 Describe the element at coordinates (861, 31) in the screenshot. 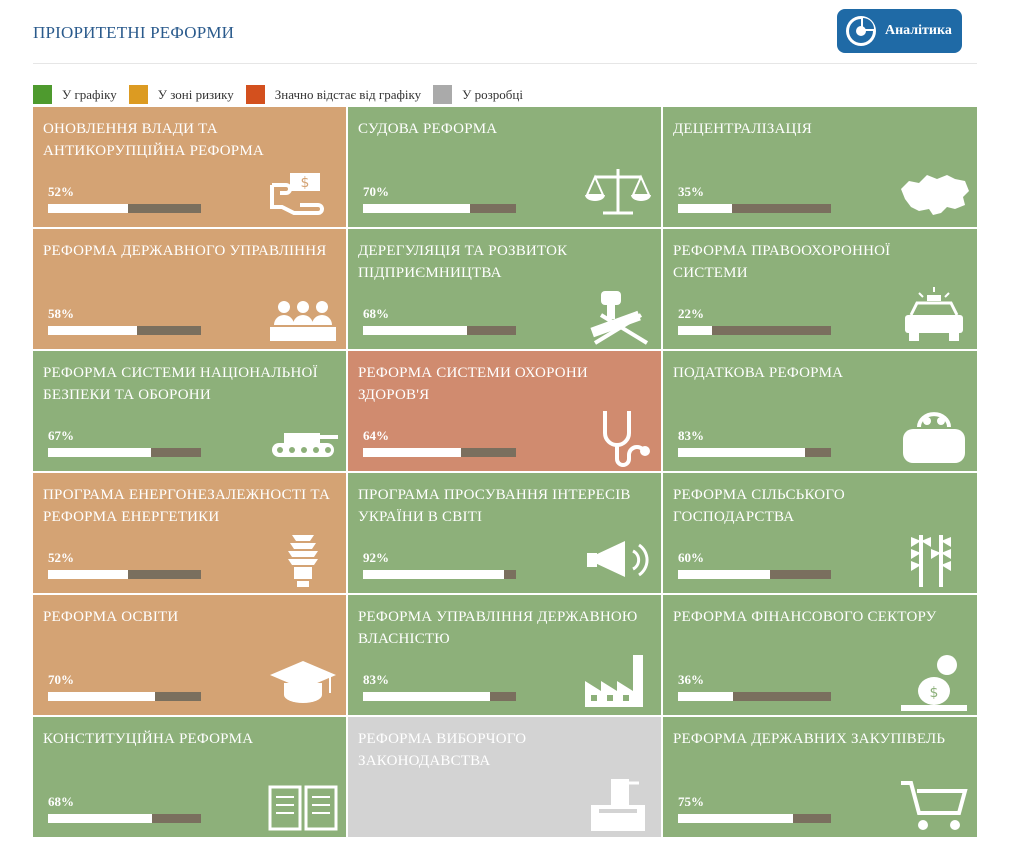

I see `pie-chart-icon` at that location.